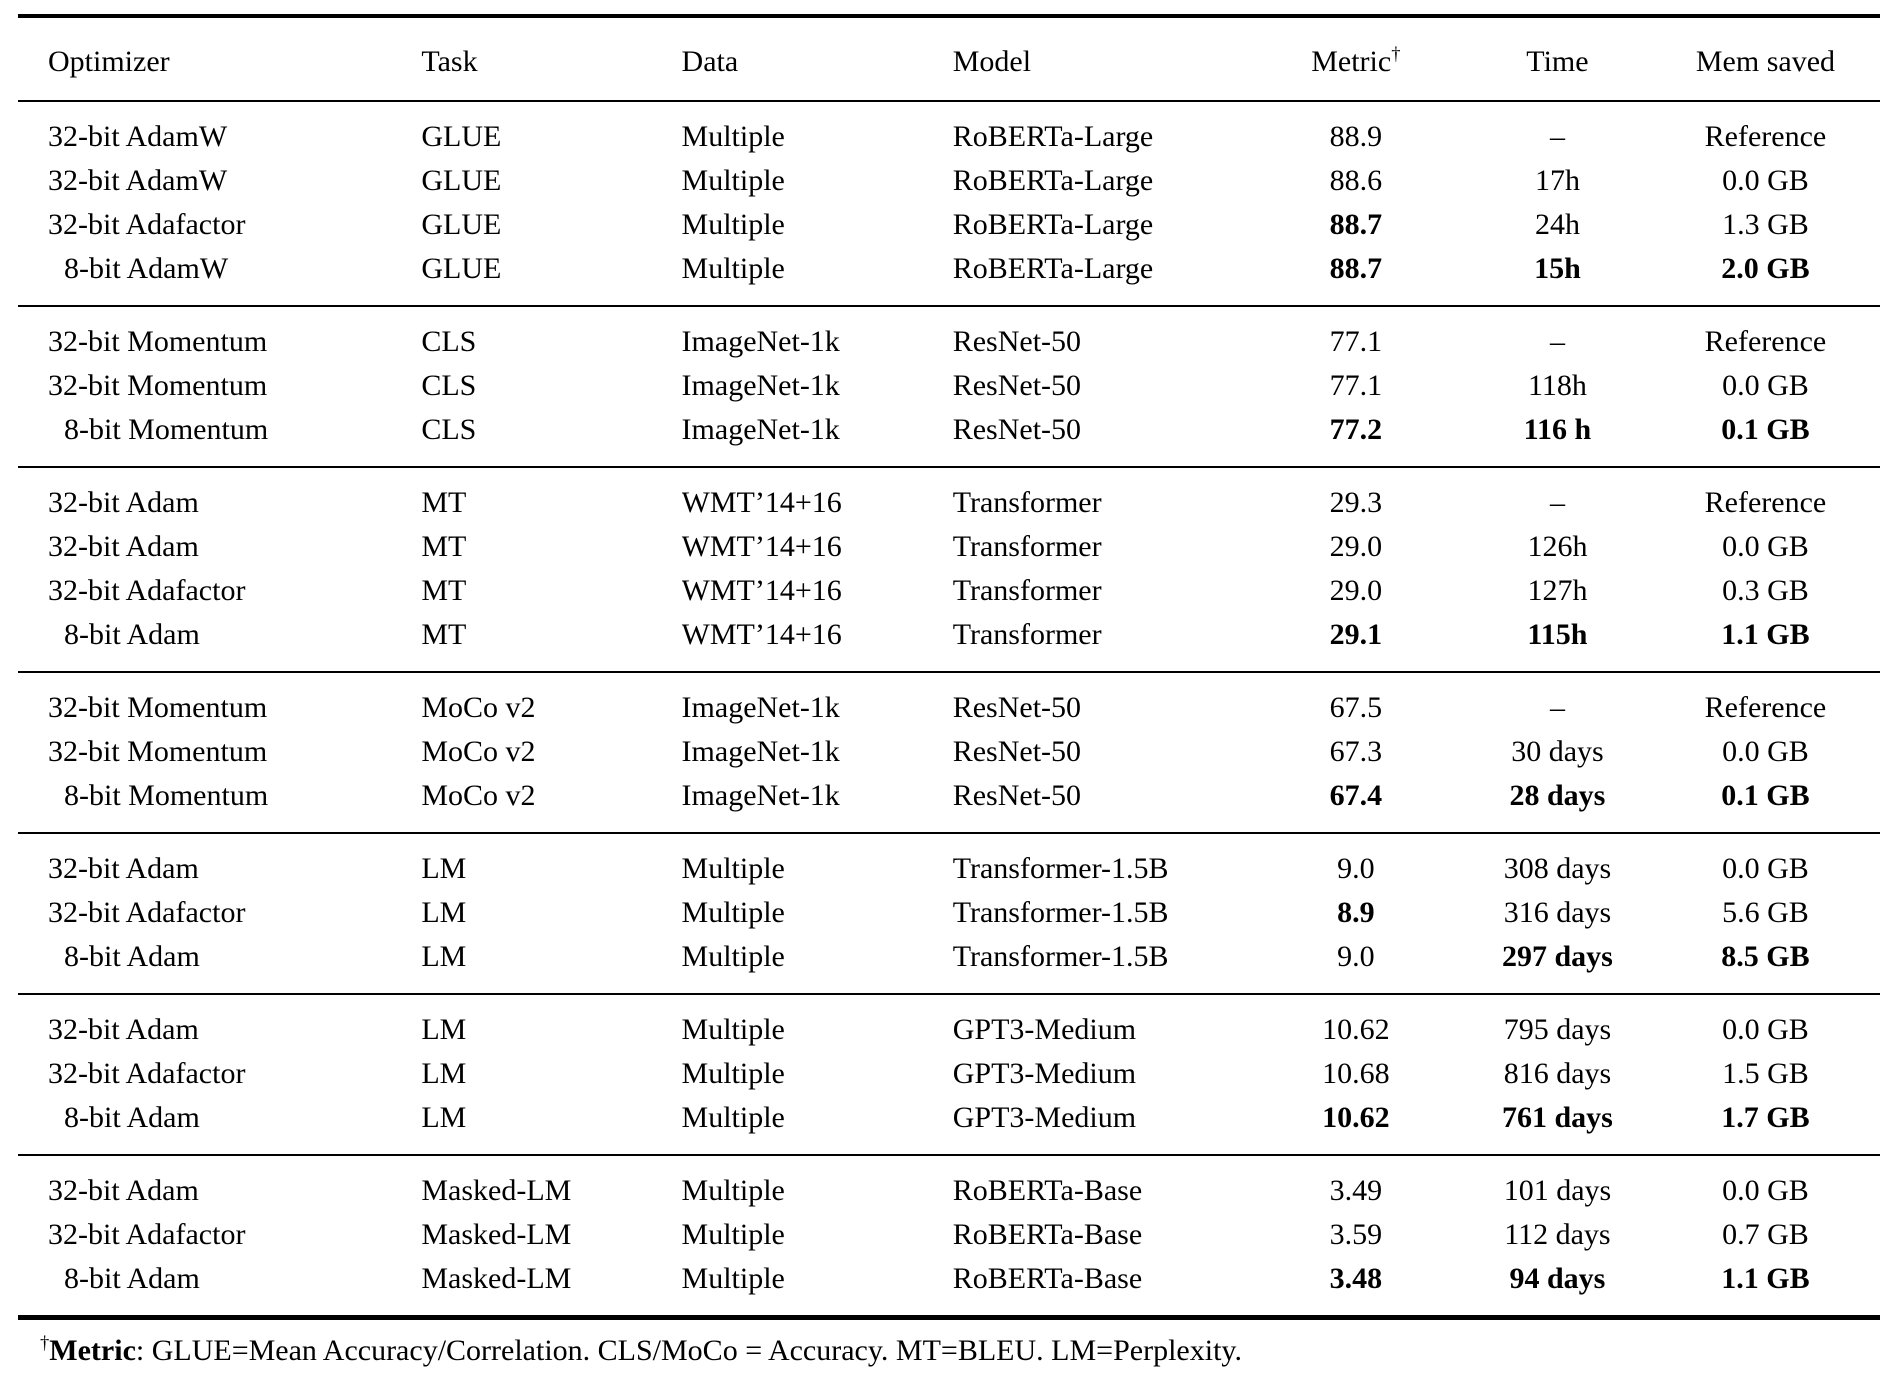 The width and height of the screenshot is (1898, 1378). I want to click on cell-model: RoBERTa-Base, so click(1047, 1278).